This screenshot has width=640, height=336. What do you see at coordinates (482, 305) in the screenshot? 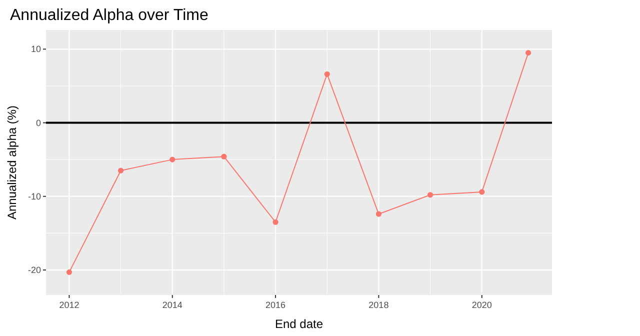
I see `x-tick-label: 2020` at bounding box center [482, 305].